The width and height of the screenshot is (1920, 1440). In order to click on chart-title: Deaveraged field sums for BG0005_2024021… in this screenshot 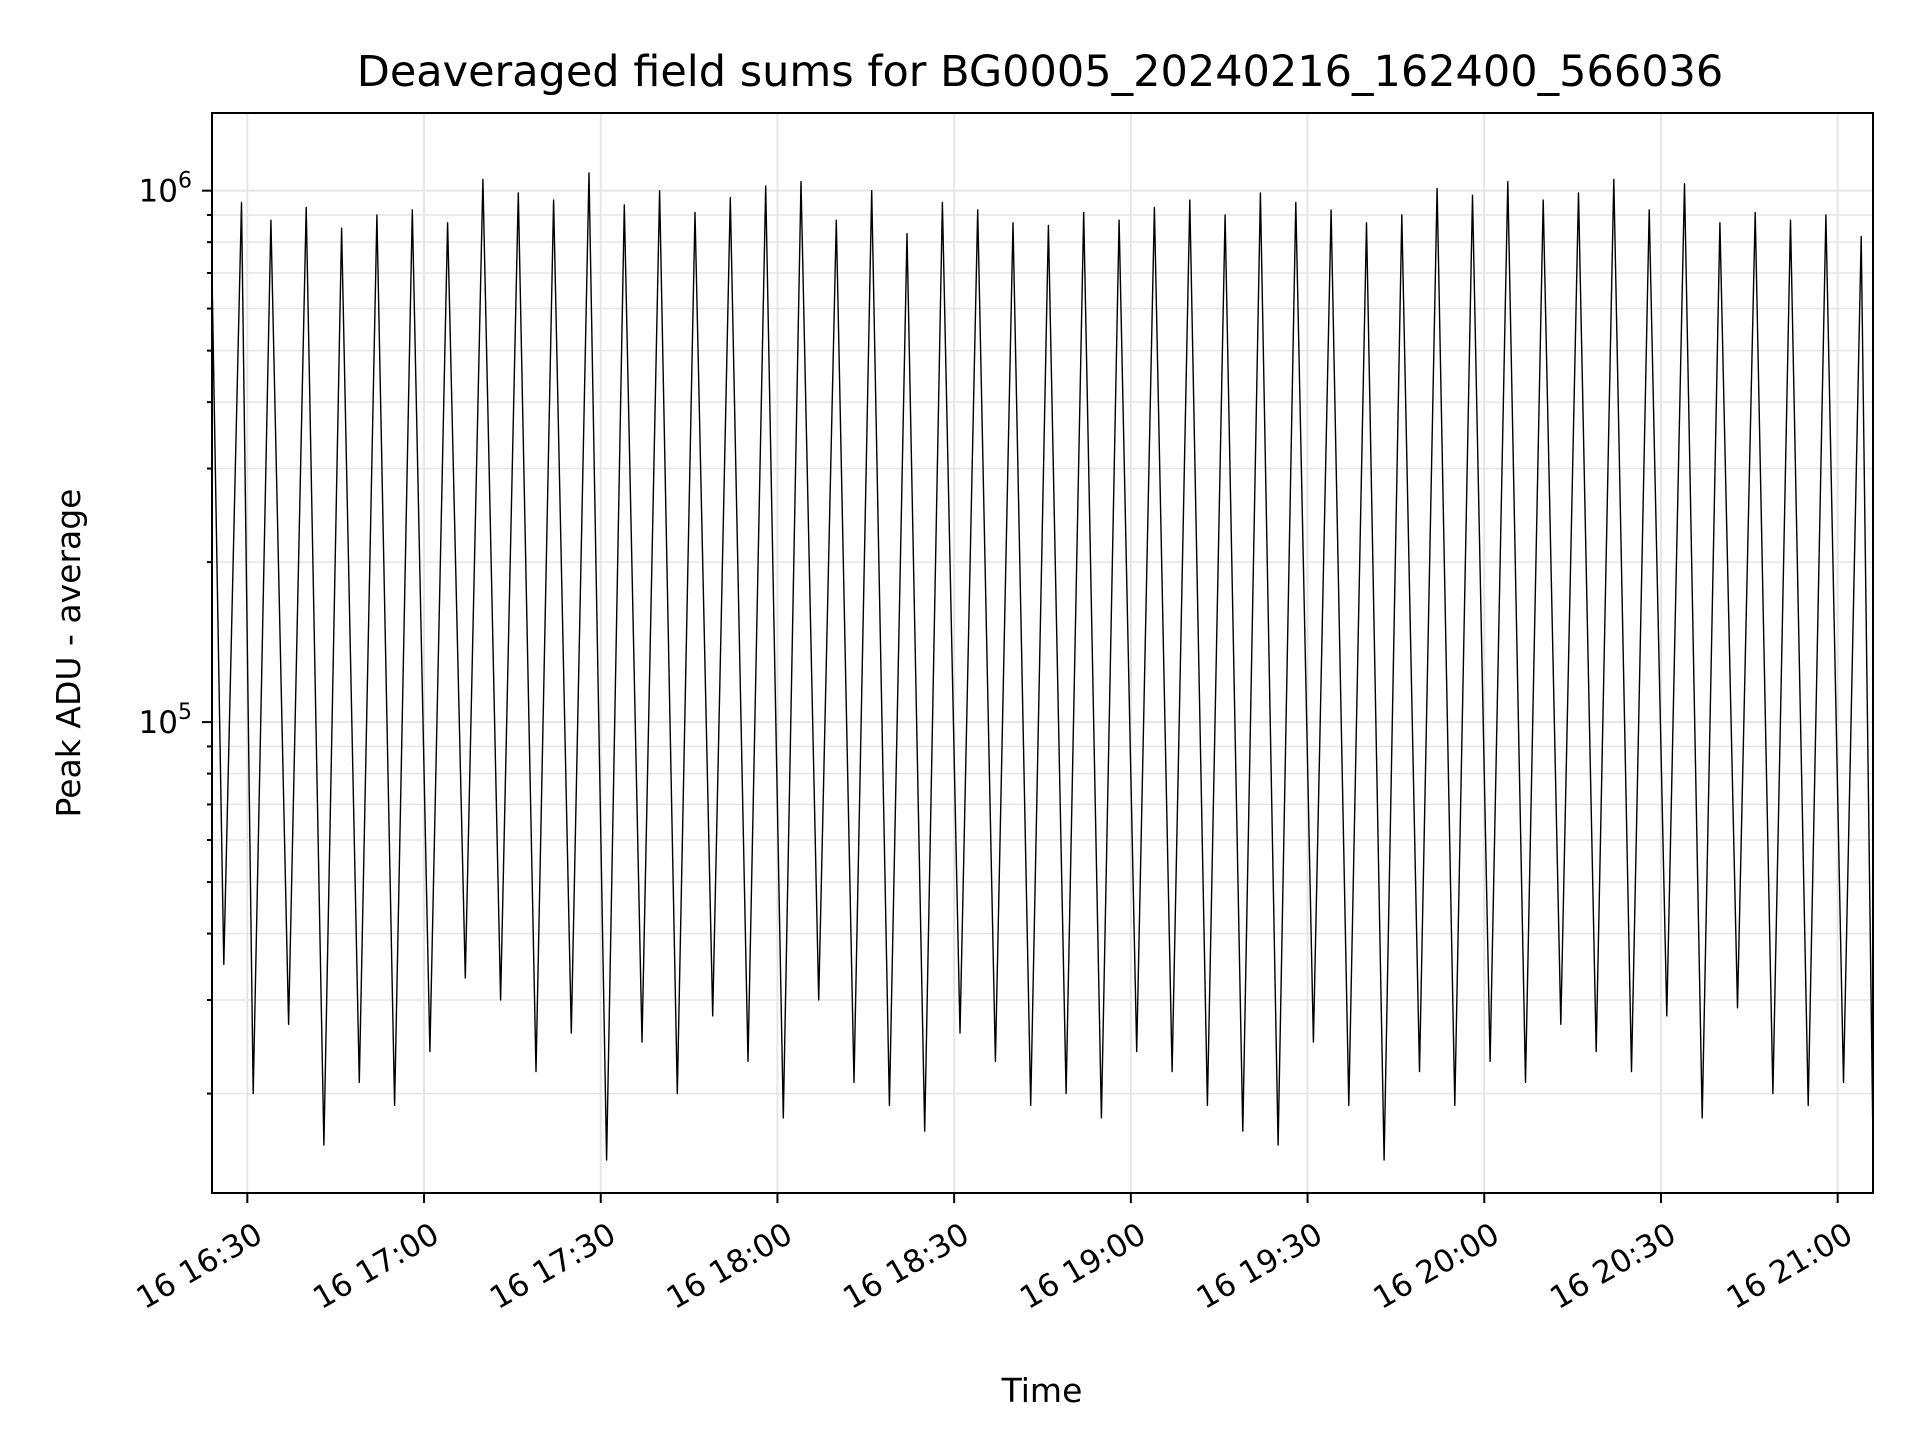, I will do `click(1040, 72)`.